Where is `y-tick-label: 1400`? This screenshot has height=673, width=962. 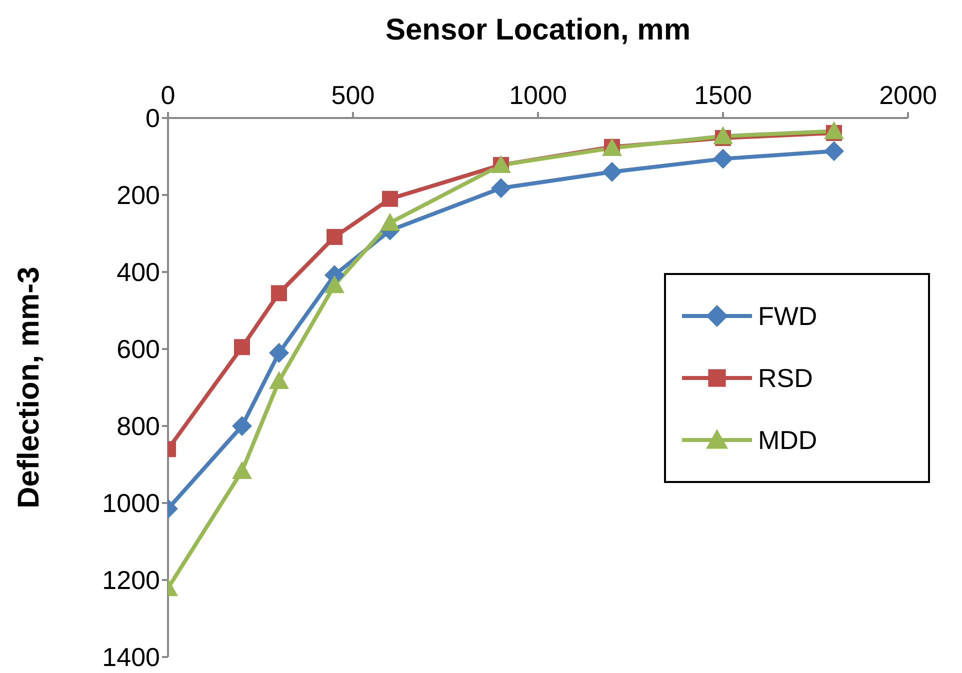 y-tick-label: 1400 is located at coordinates (131, 657).